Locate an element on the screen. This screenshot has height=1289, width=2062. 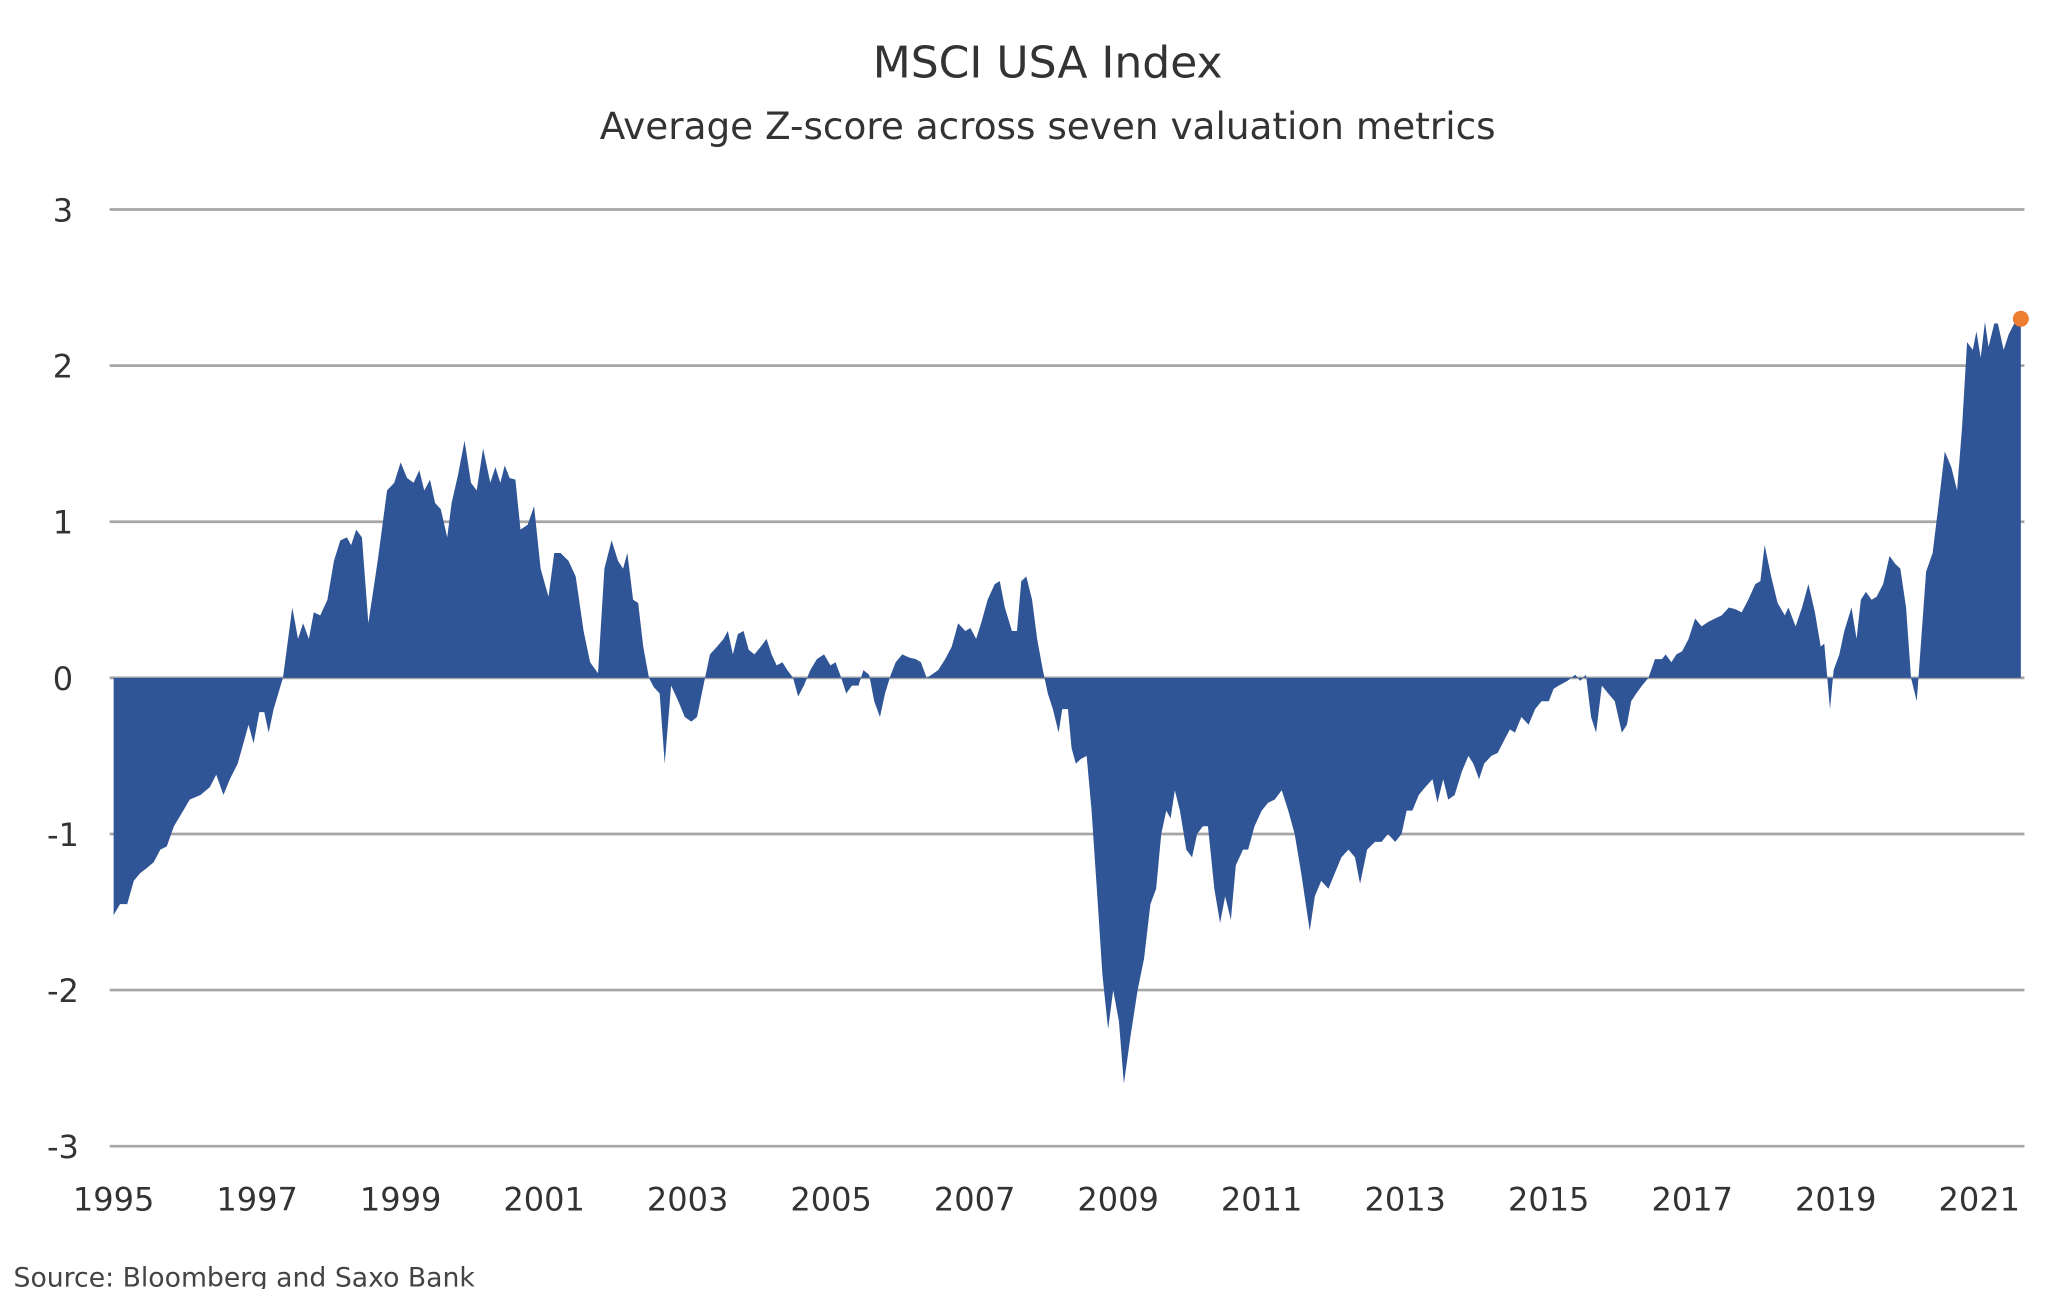
y-axis-ticks: 3 2 1 0 -1 -2 -3 is located at coordinates (63, 679).